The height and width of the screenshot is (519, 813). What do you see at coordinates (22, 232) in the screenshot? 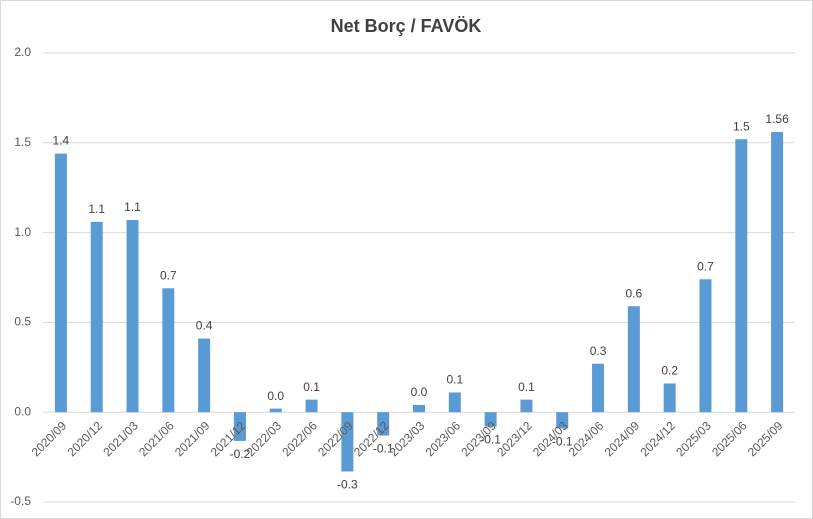
I see `y-tick-label: 1.0` at bounding box center [22, 232].